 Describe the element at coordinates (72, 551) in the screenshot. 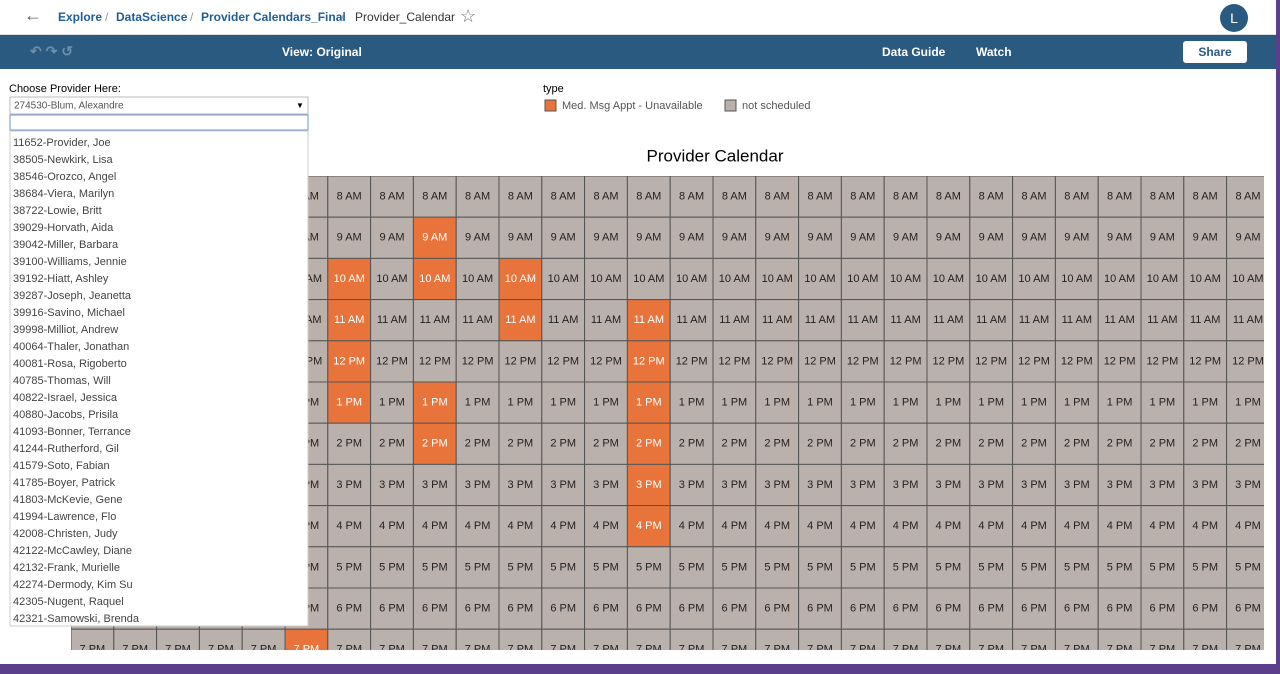

I see `filter-option: 42122-McCawley, Diane` at that location.